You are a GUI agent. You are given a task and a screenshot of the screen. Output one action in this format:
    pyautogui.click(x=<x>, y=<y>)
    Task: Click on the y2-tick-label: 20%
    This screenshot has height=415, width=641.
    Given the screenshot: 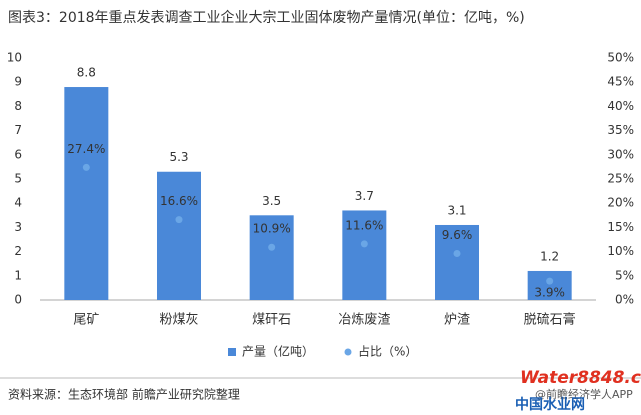 What is the action you would take?
    pyautogui.click(x=620, y=203)
    